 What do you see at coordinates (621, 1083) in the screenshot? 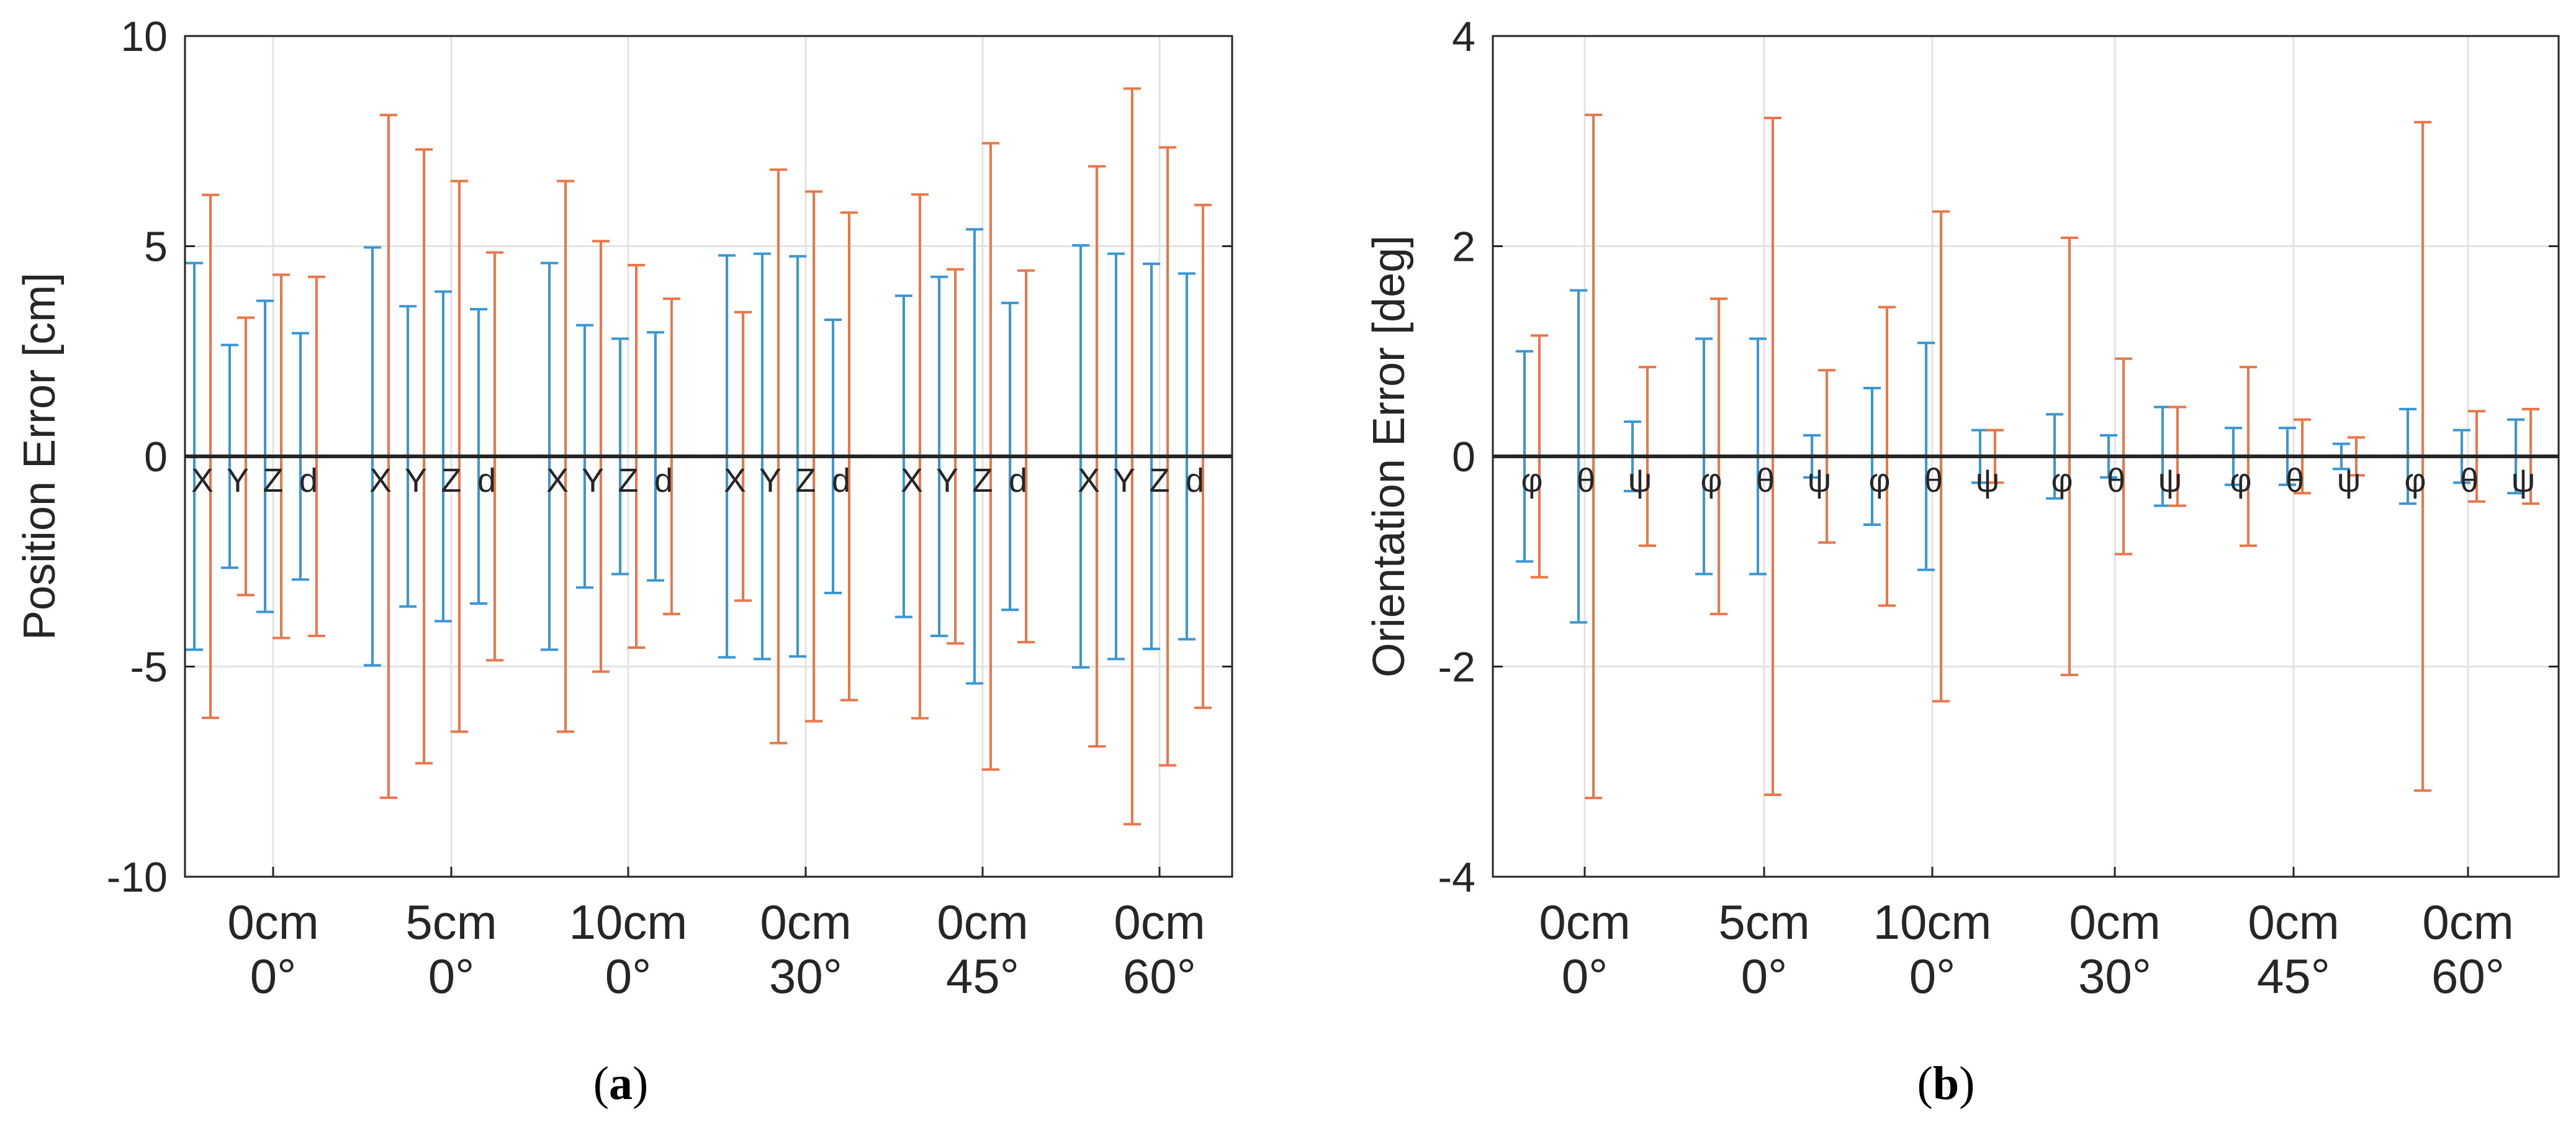
I see `panel-a-caption: (a)` at bounding box center [621, 1083].